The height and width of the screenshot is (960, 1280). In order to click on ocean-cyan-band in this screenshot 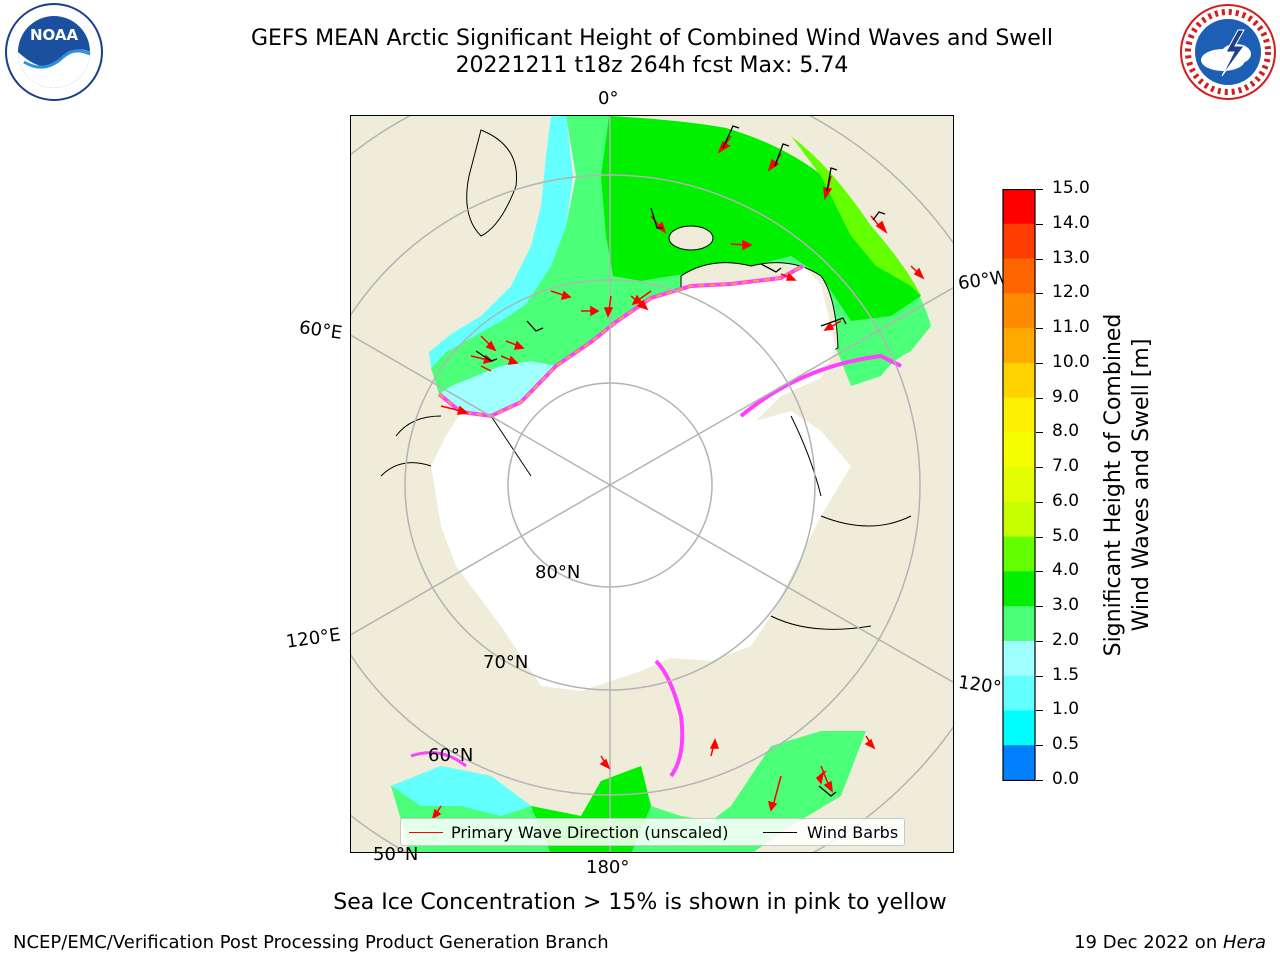, I will do `click(501, 242)`.